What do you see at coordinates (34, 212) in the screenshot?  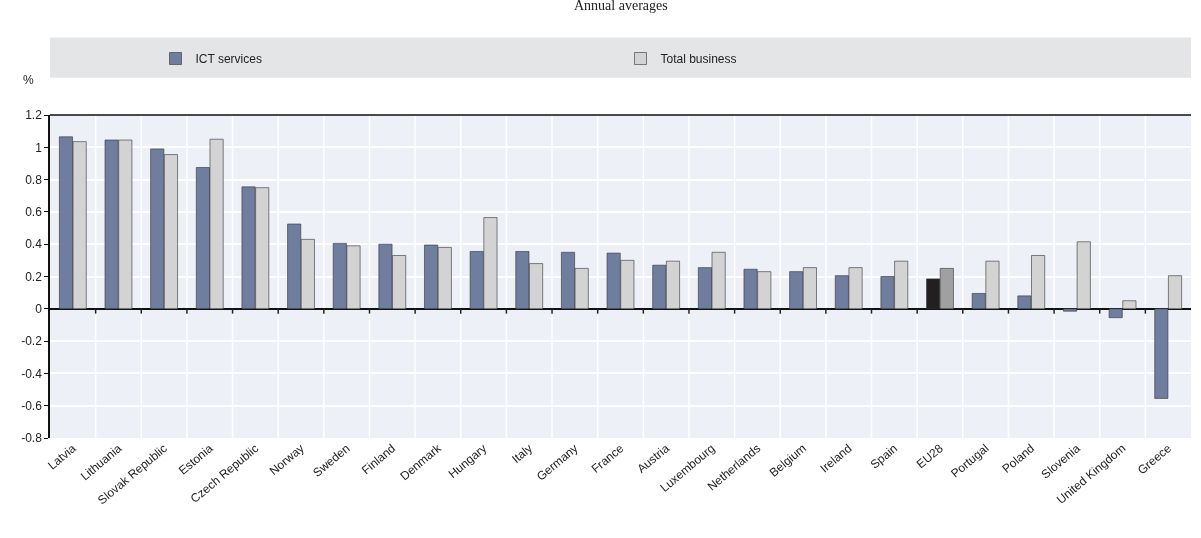 I see `y-tick-label: 0.6` at bounding box center [34, 212].